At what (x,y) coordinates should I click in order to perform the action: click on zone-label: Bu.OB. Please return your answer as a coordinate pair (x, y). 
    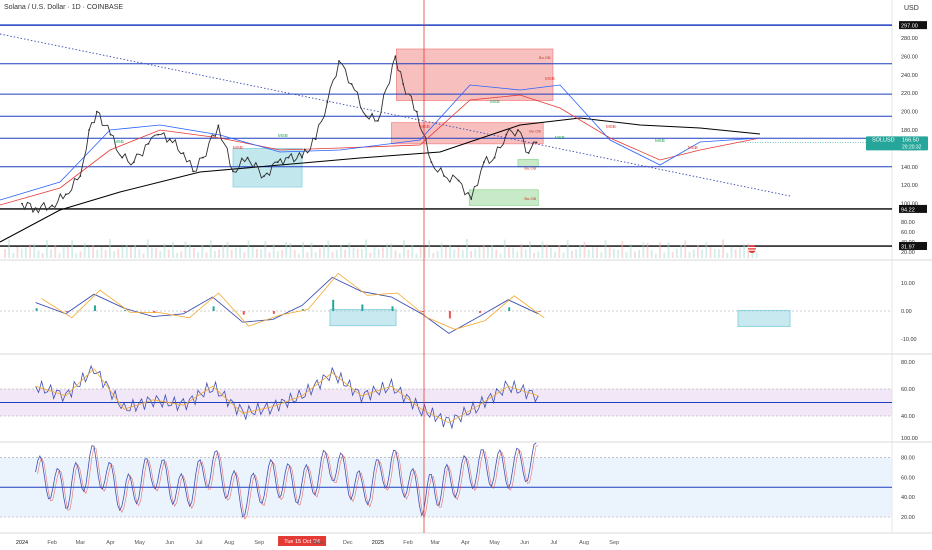
    Looking at the image, I should click on (545, 57).